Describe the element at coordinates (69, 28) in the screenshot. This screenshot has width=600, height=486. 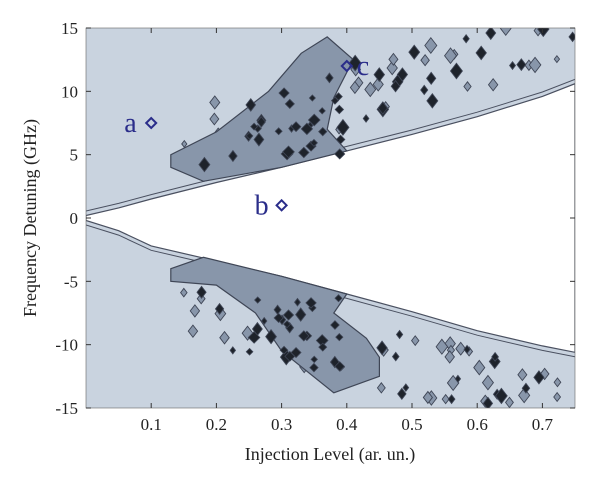
I see `y-tick-label: 15` at that location.